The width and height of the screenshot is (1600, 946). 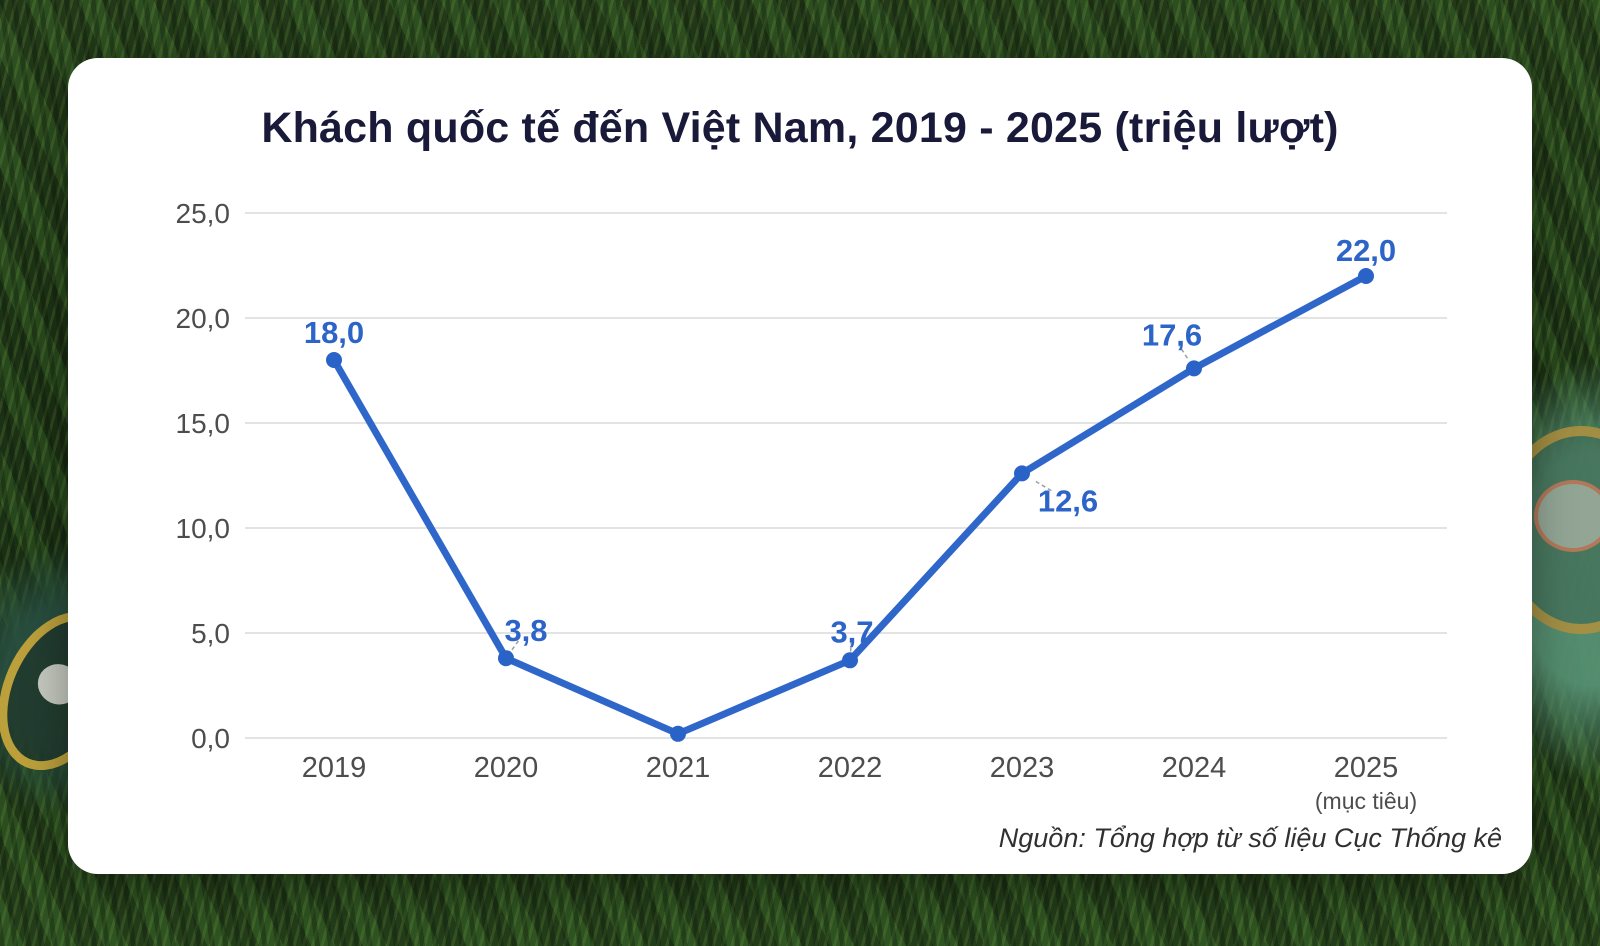 I want to click on data-point-label: 18,0, so click(x=334, y=332).